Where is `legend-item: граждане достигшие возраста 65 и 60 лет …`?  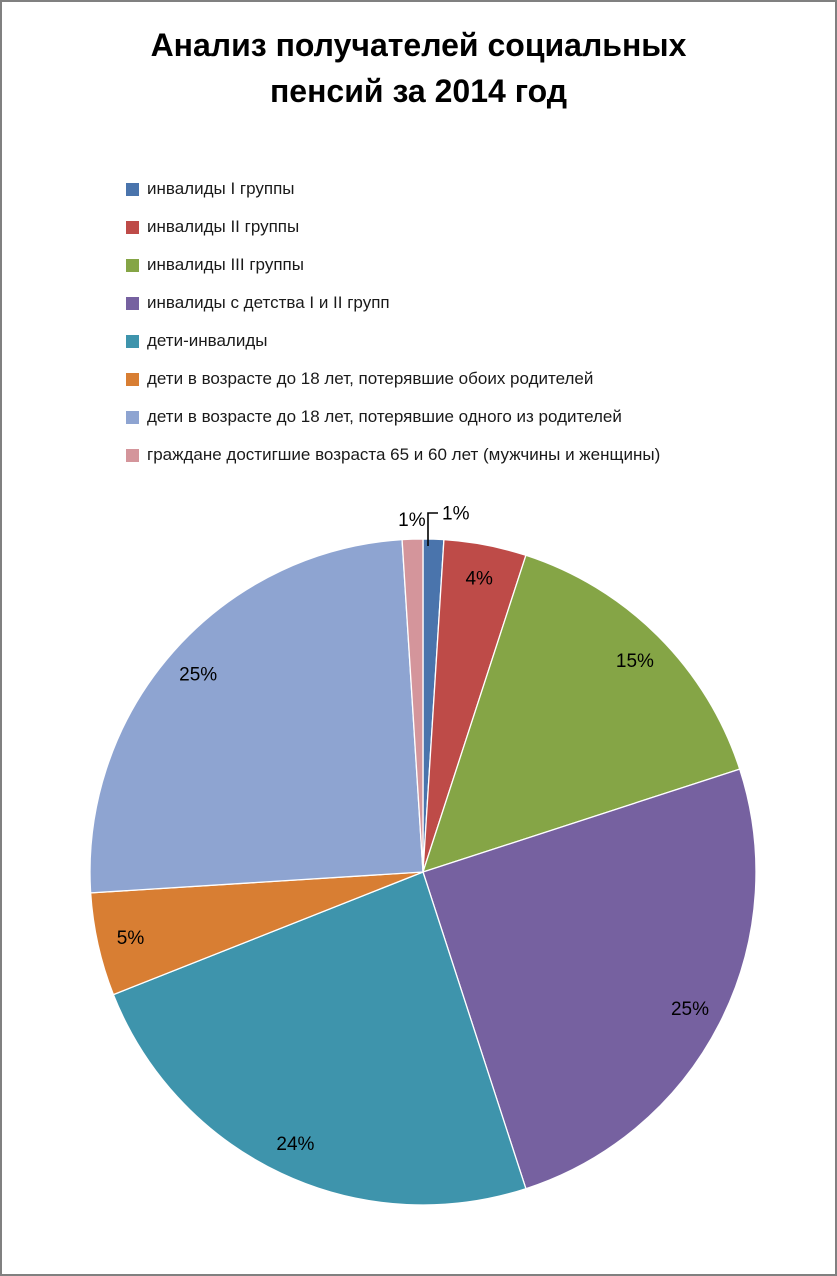 legend-item: граждане достигшие возраста 65 и 60 лет … is located at coordinates (393, 455).